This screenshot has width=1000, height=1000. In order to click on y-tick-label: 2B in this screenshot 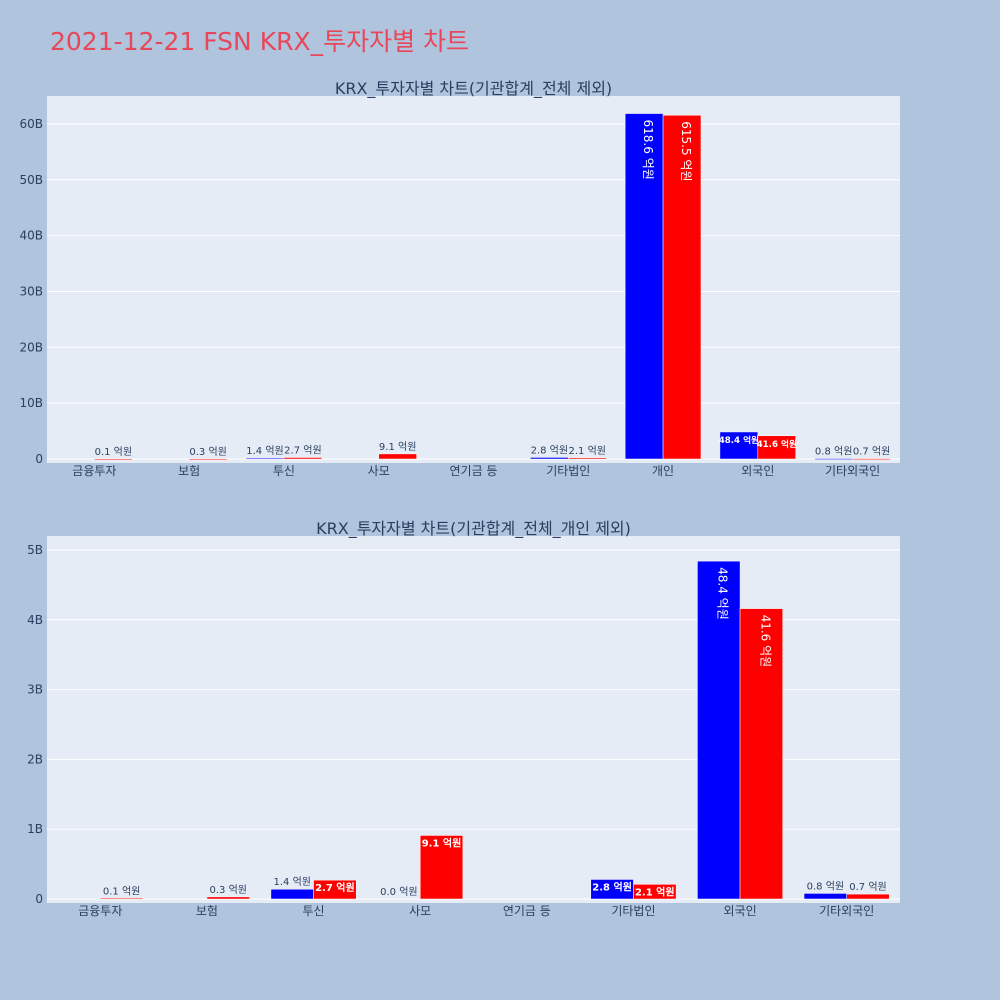, I will do `click(35, 759)`.